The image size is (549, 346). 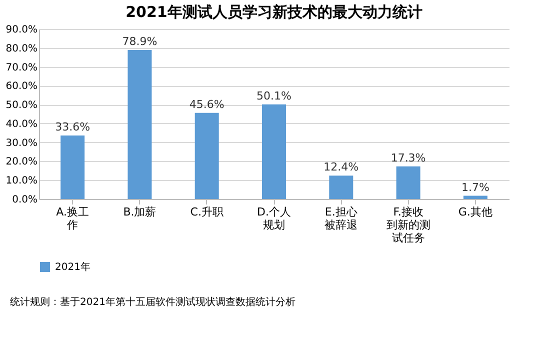 What do you see at coordinates (274, 219) in the screenshot?
I see `x-tick-label: D.个人规划` at bounding box center [274, 219].